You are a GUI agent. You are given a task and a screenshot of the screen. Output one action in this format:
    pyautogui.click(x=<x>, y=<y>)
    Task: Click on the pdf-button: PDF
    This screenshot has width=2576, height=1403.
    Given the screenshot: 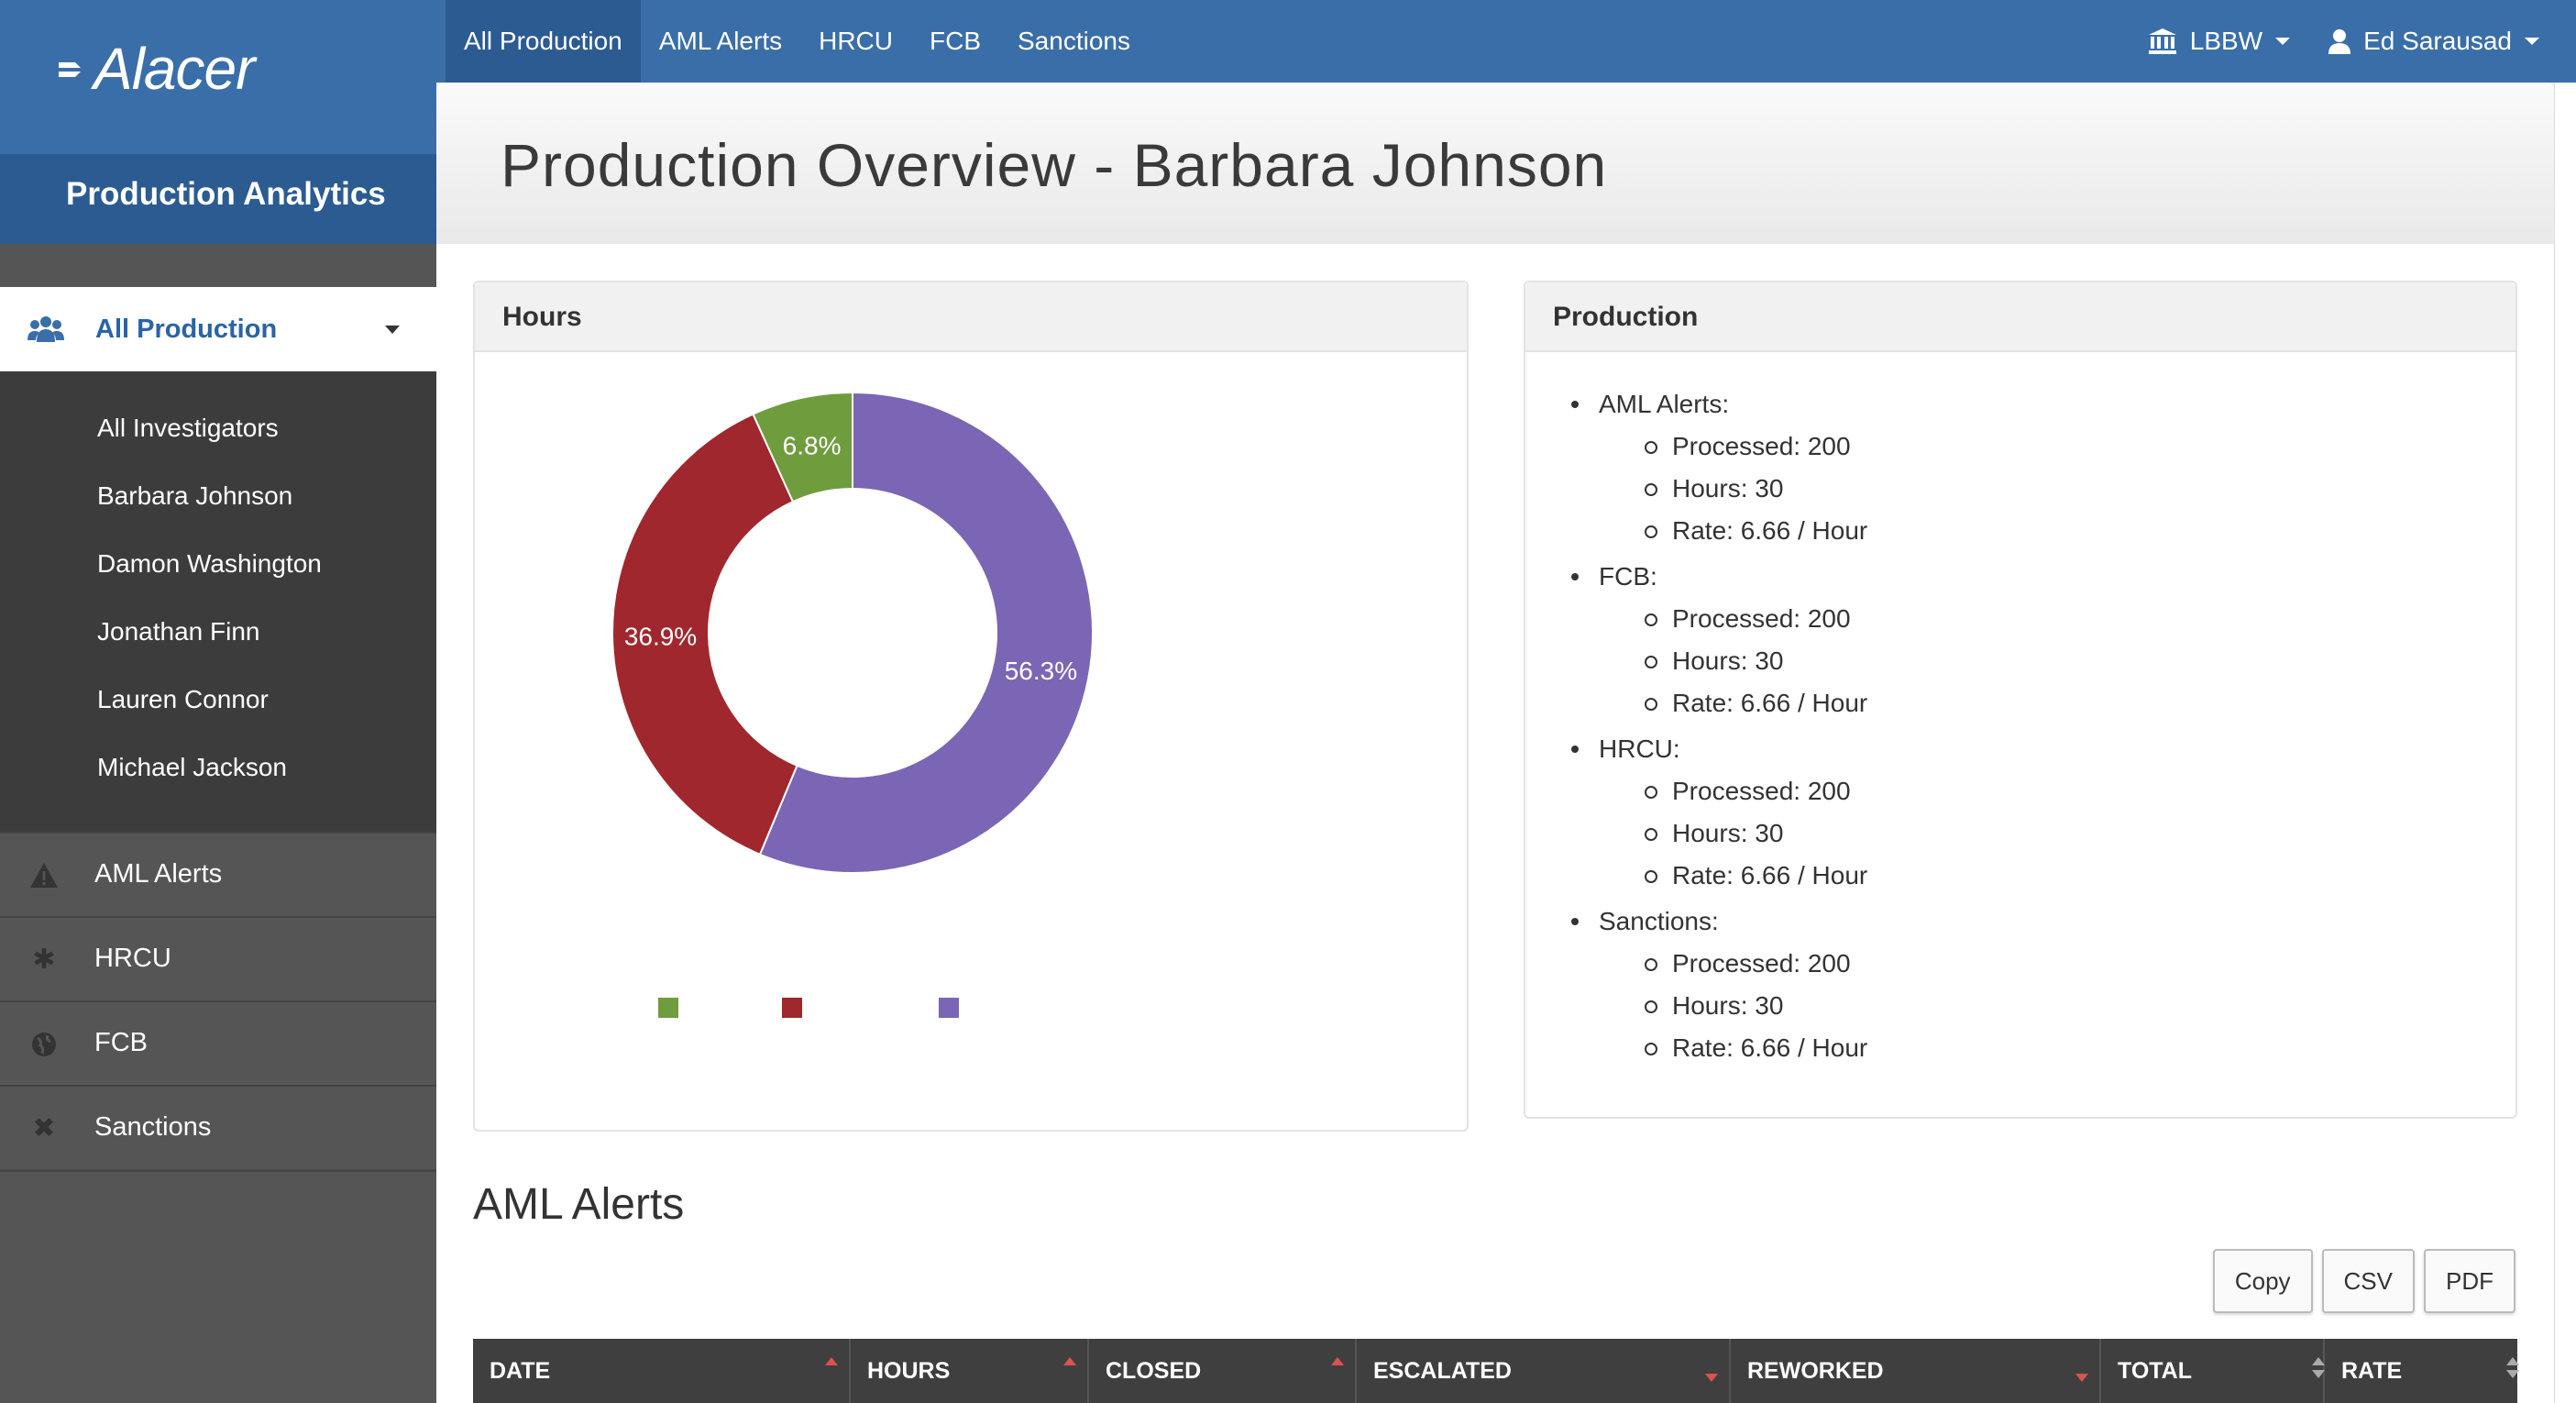 What is the action you would take?
    pyautogui.click(x=2469, y=1281)
    